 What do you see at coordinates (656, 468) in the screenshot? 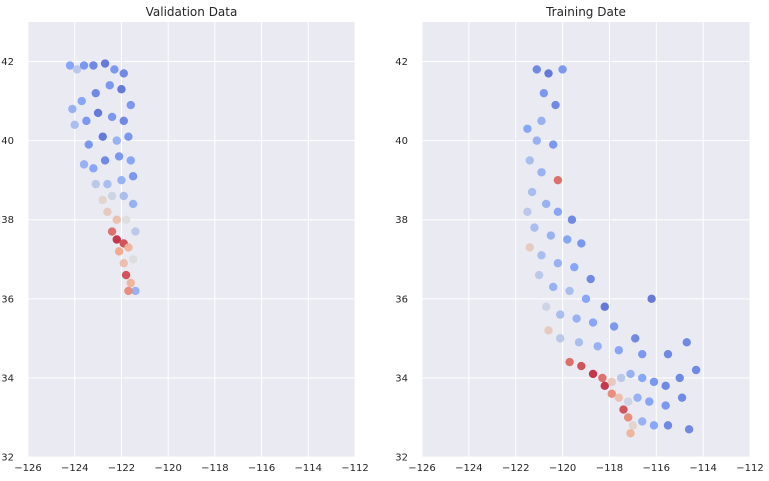
I see `x-tick-label: −116` at bounding box center [656, 468].